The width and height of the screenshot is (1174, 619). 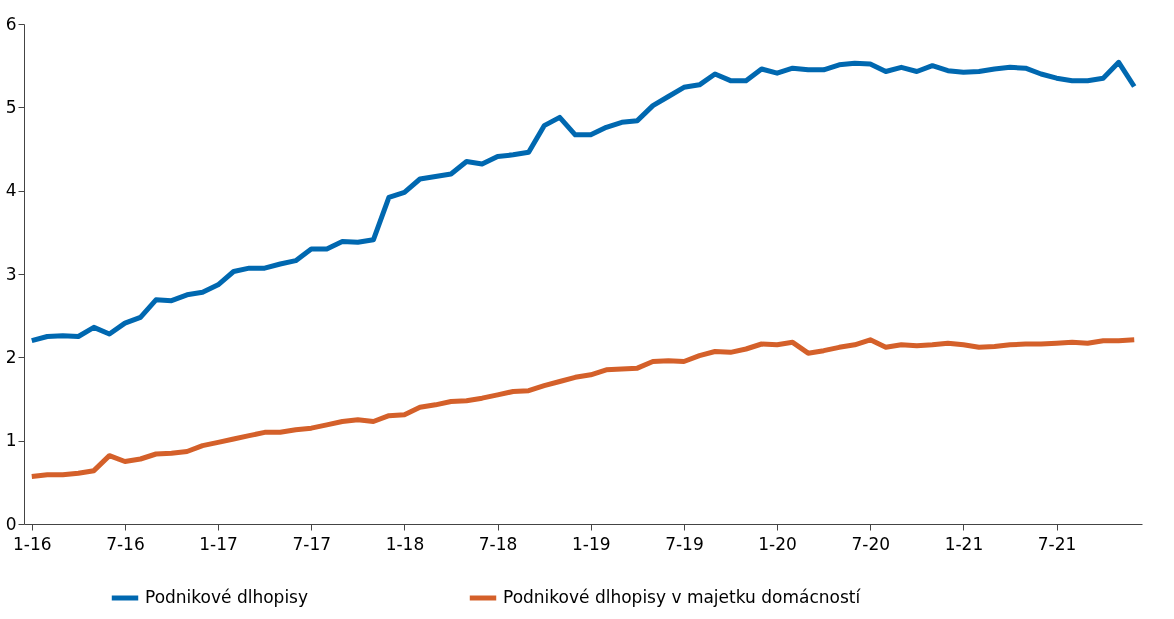 I want to click on y-tick-label: 4, so click(x=11, y=190).